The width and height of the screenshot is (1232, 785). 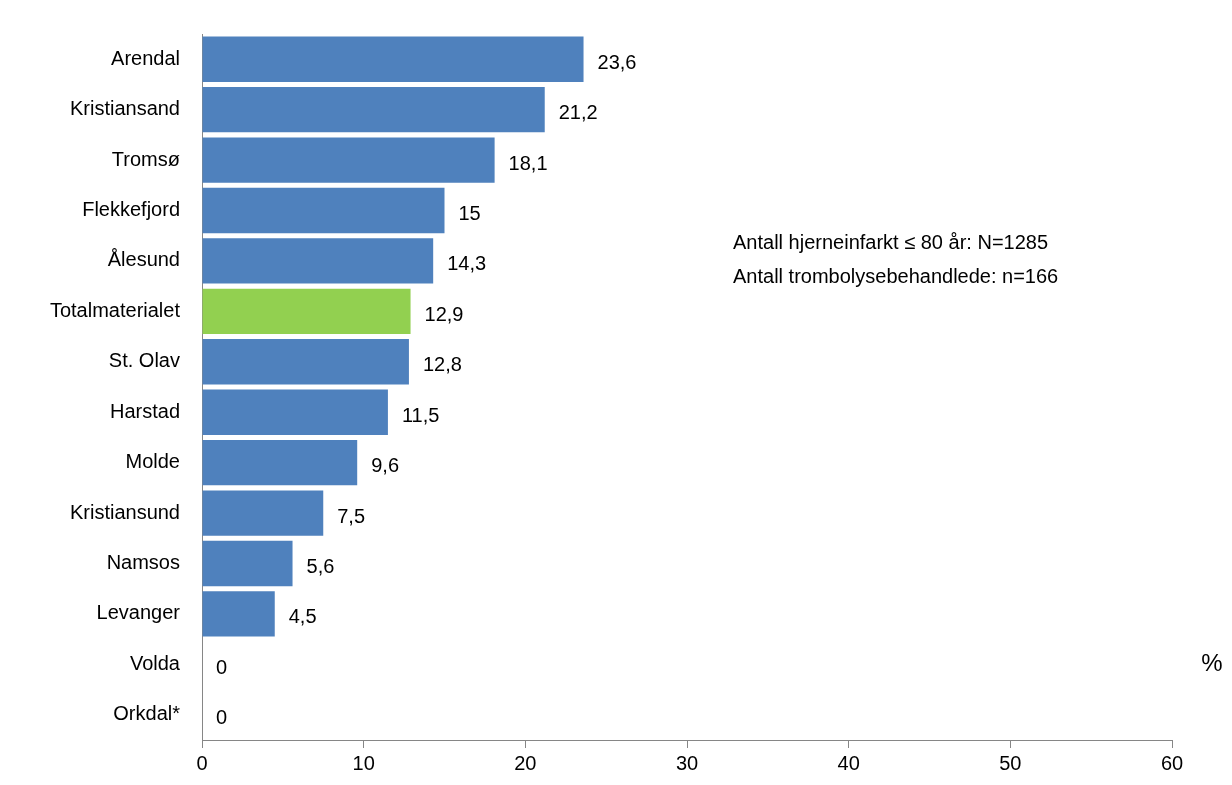 I want to click on y-tick-label: Harstad, so click(x=144, y=410).